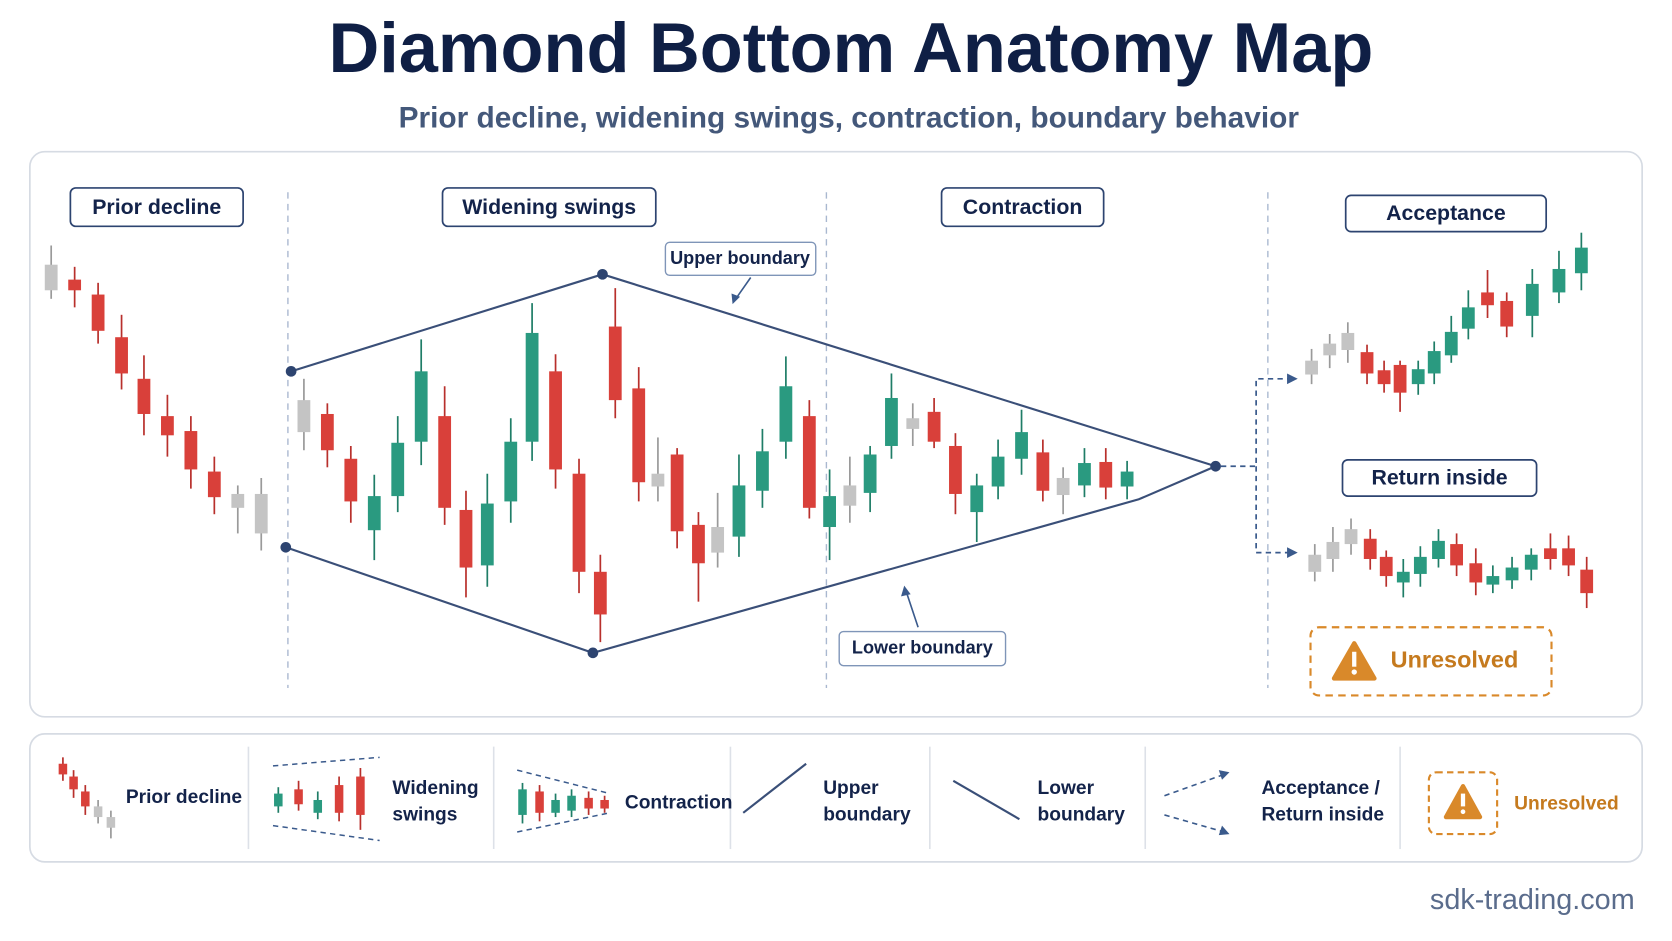 This screenshot has width=1672, height=941. I want to click on legend-label: Contraction, so click(679, 802).